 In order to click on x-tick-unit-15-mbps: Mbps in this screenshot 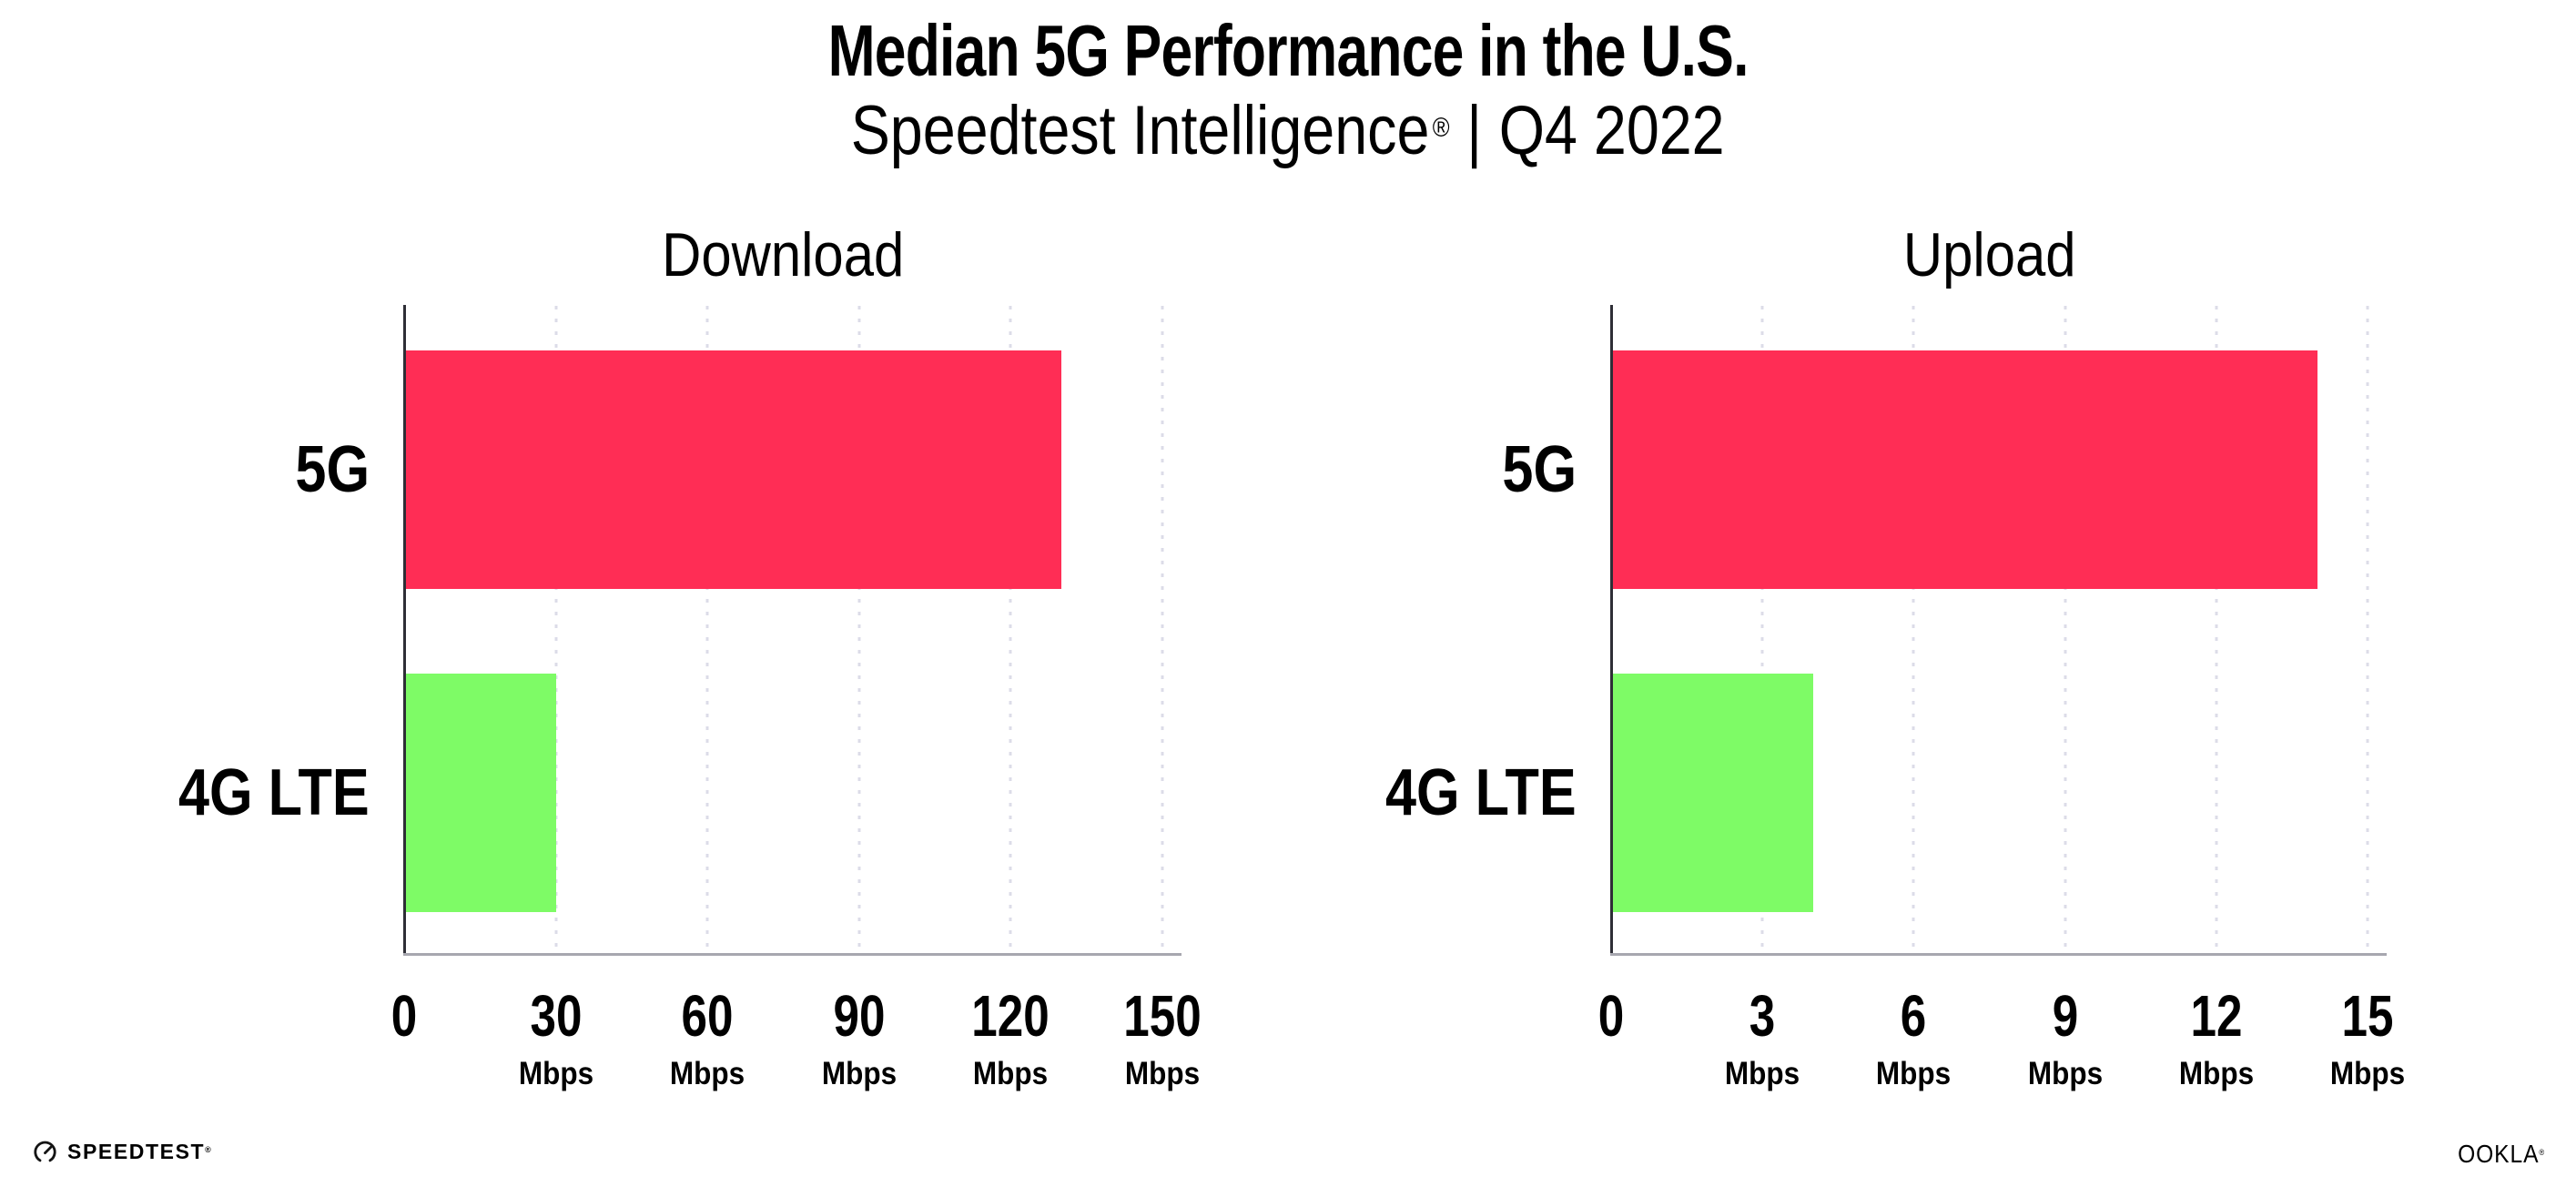, I will do `click(2367, 1073)`.